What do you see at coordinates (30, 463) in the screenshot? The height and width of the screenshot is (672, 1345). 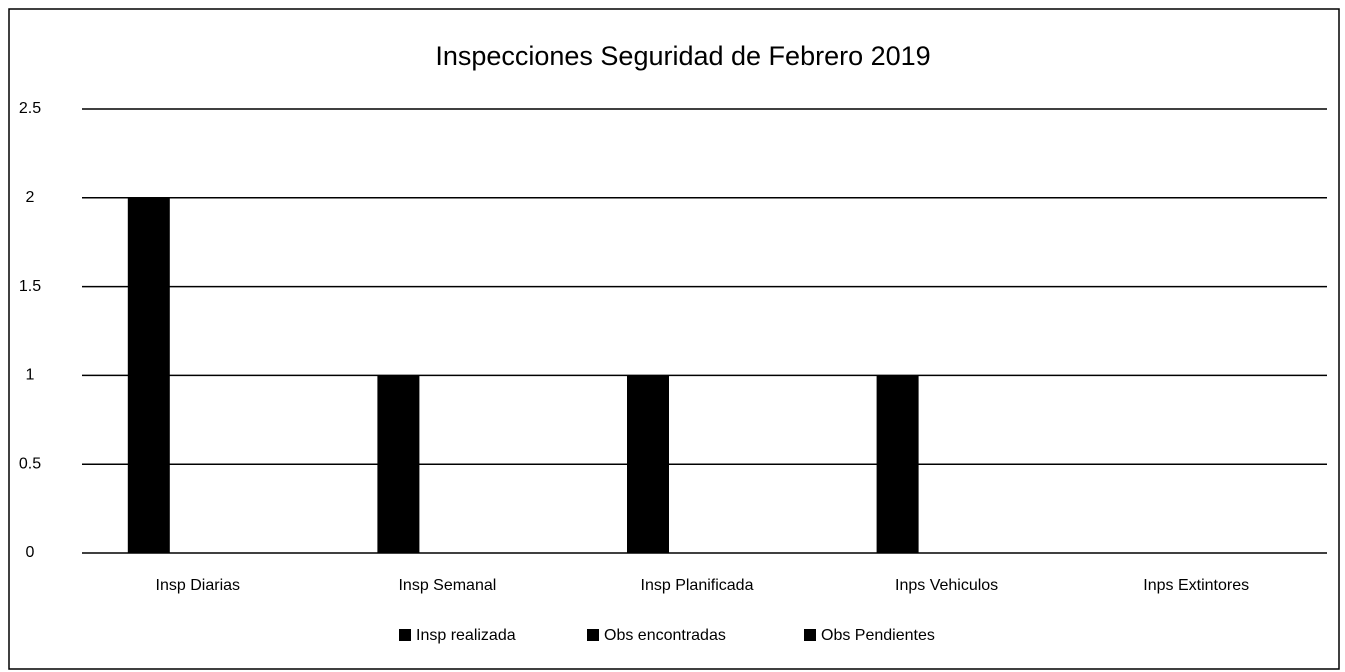 I see `y-tick-label: 0.5` at bounding box center [30, 463].